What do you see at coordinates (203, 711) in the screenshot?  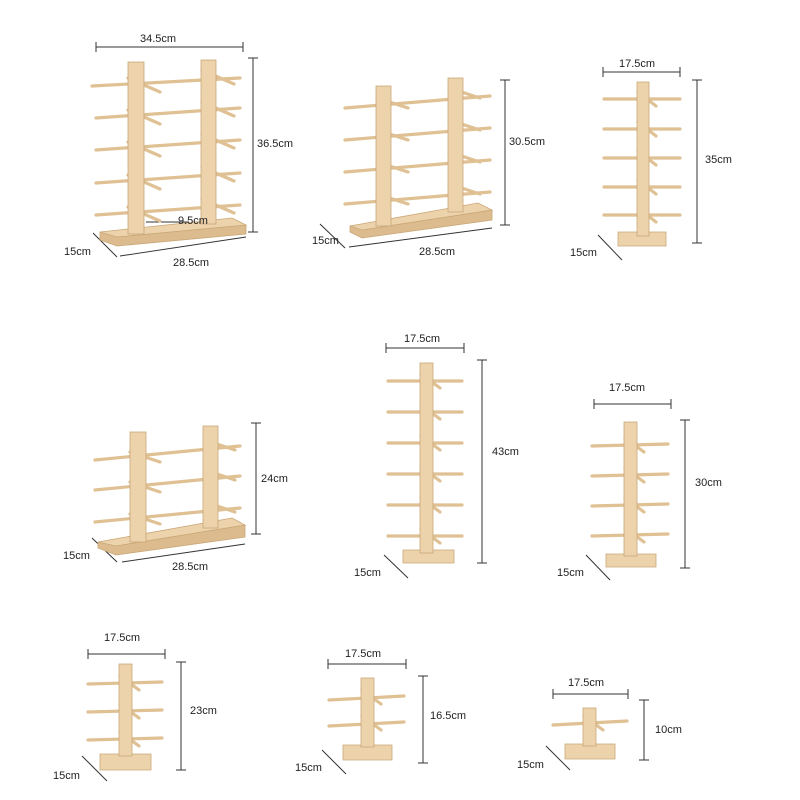 I see `height-label: 23cm` at bounding box center [203, 711].